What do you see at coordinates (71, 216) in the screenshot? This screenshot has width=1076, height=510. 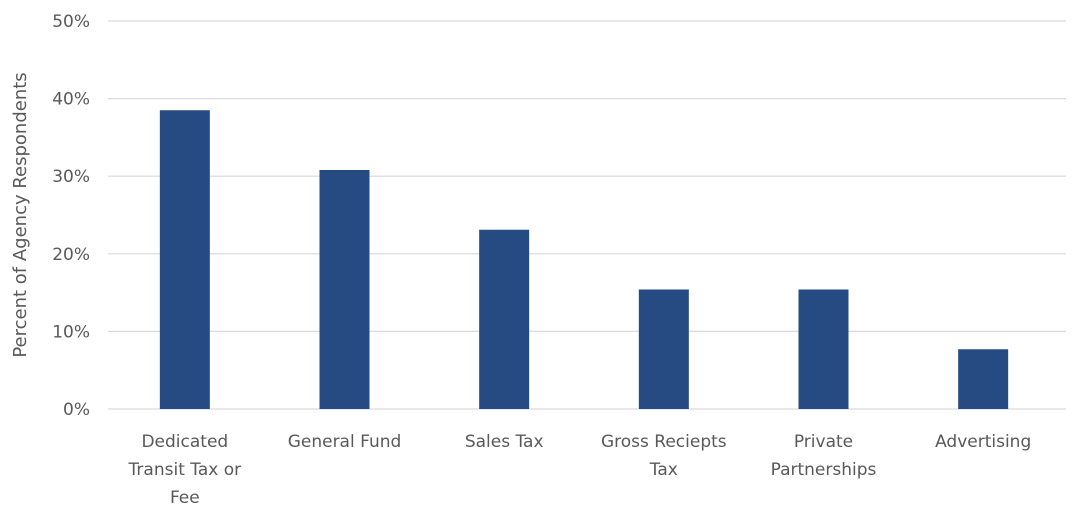 I see `y-axis-tick-labels: 0% 10% 20% 30% 40% 50%` at bounding box center [71, 216].